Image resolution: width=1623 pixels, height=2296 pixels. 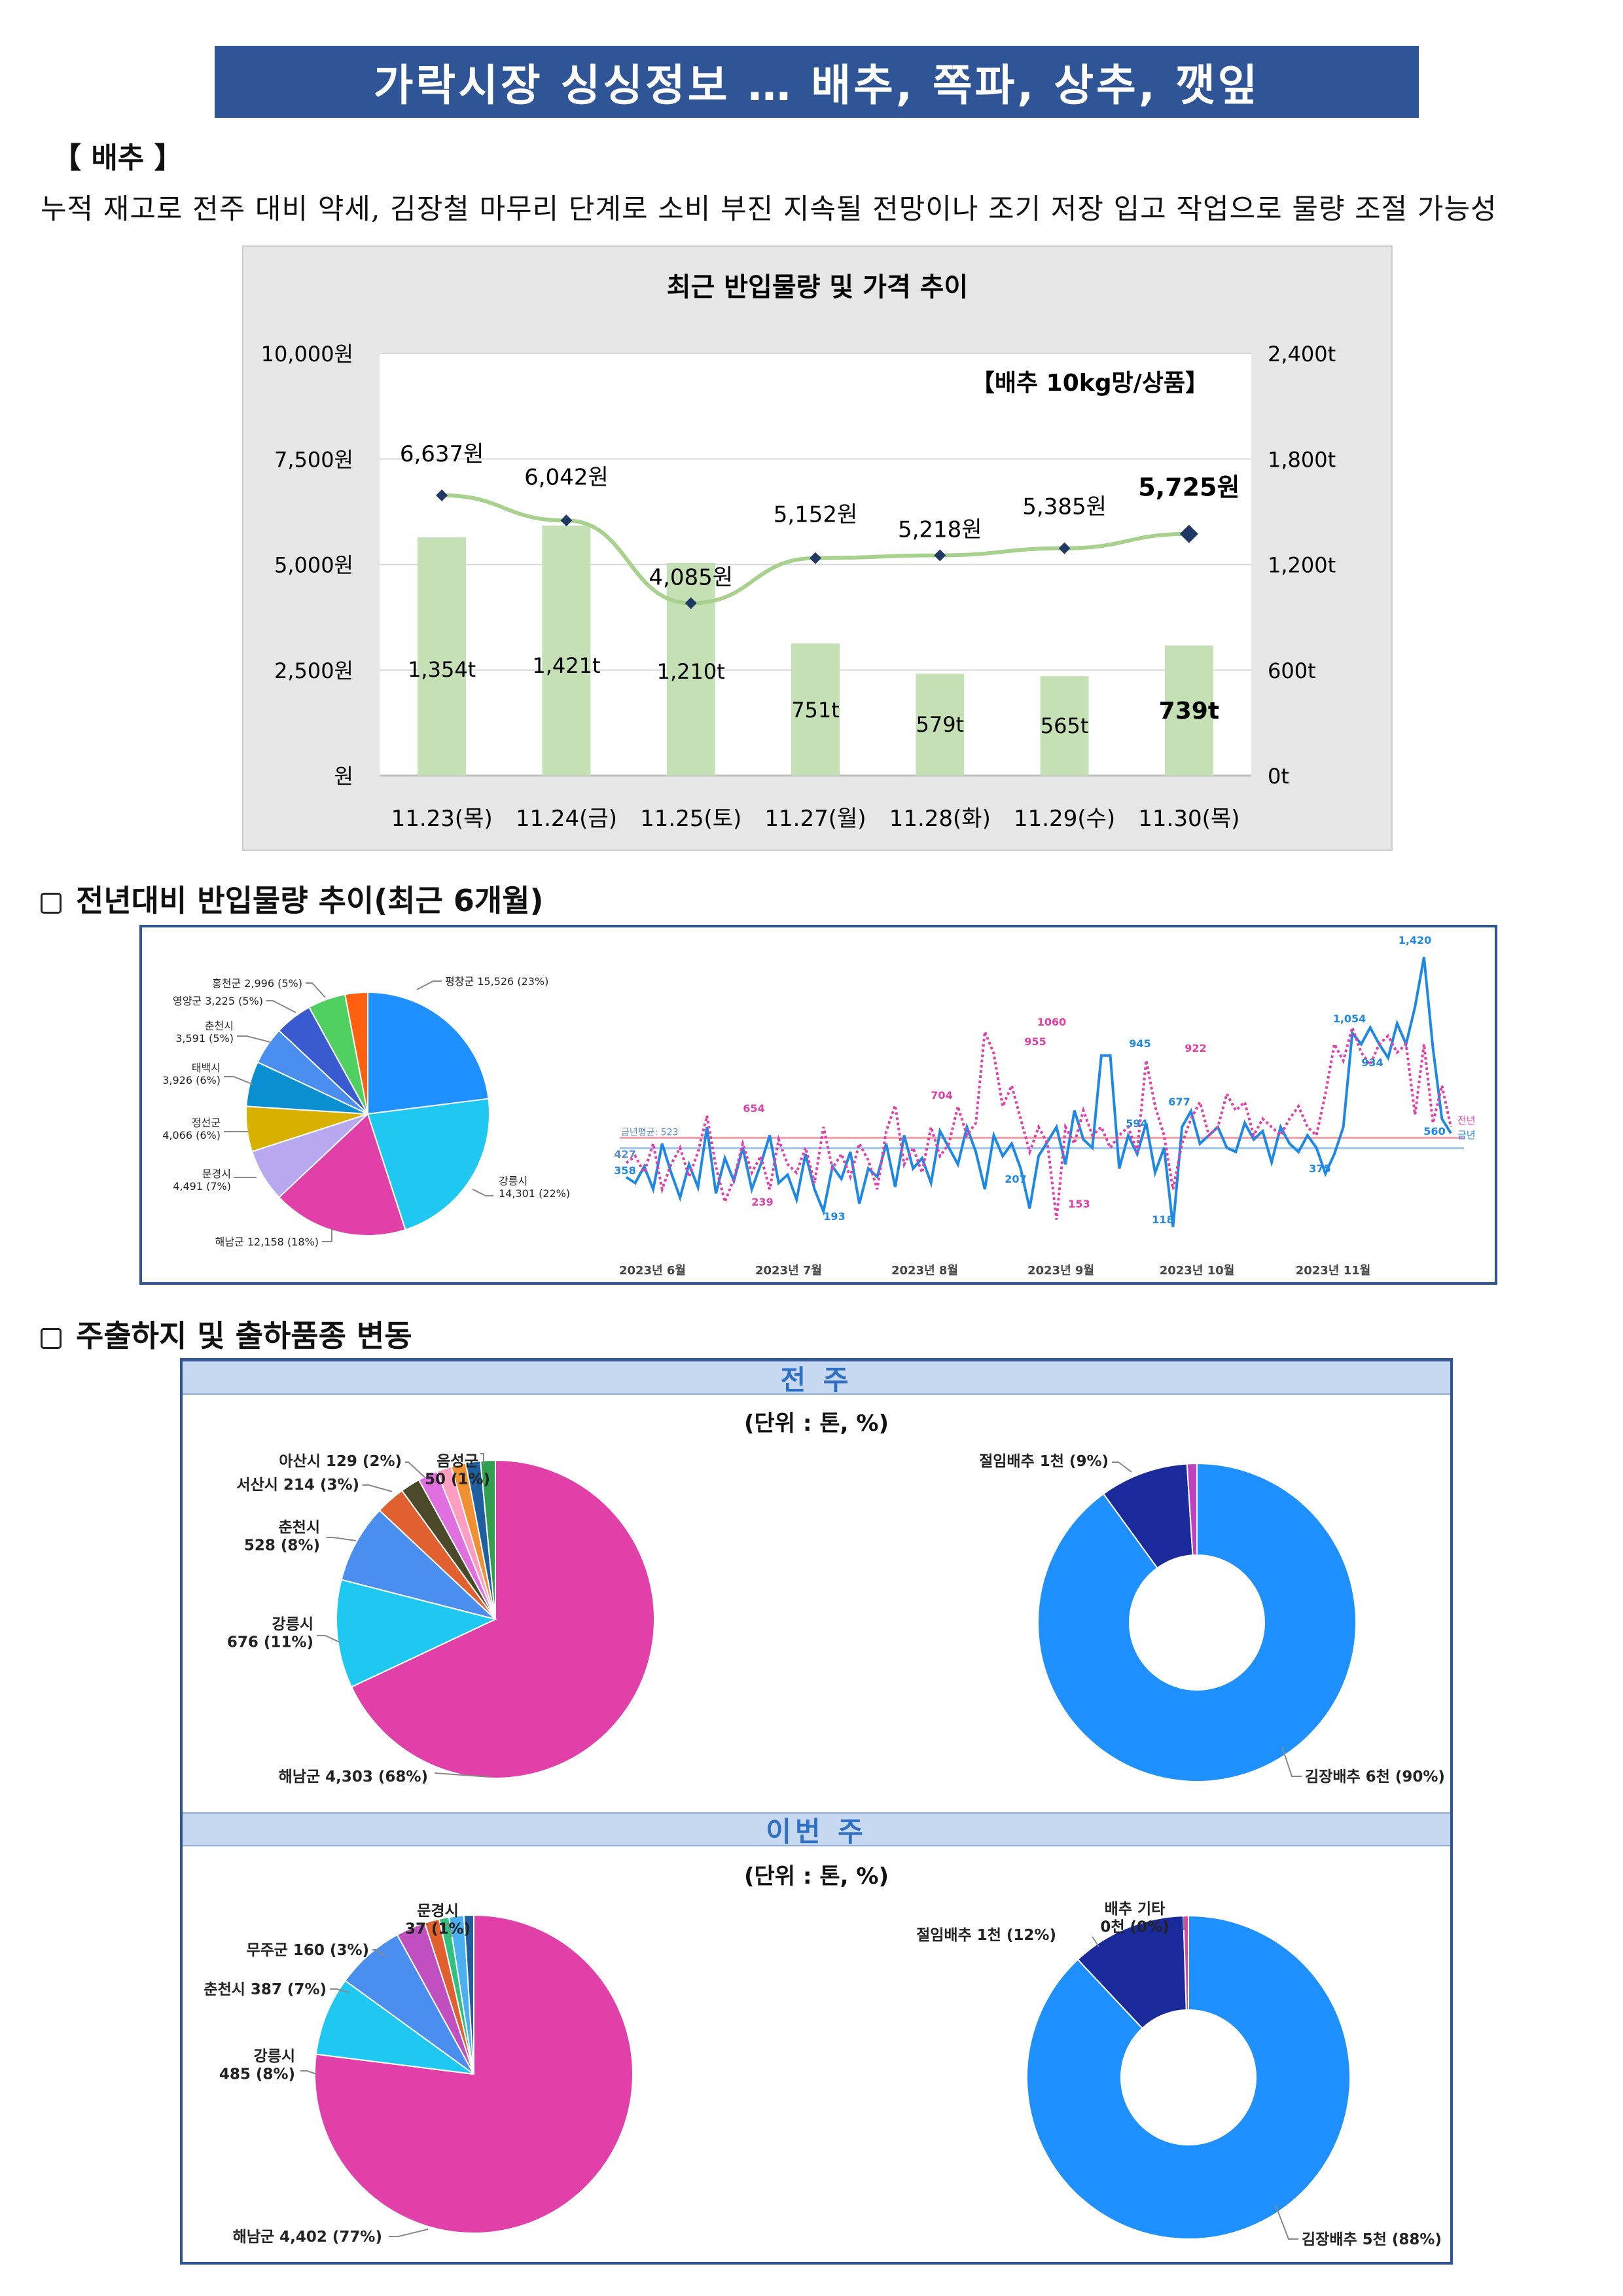 What do you see at coordinates (191, 1074) in the screenshot?
I see `slice-label: 태백시 3,926 (6%)` at bounding box center [191, 1074].